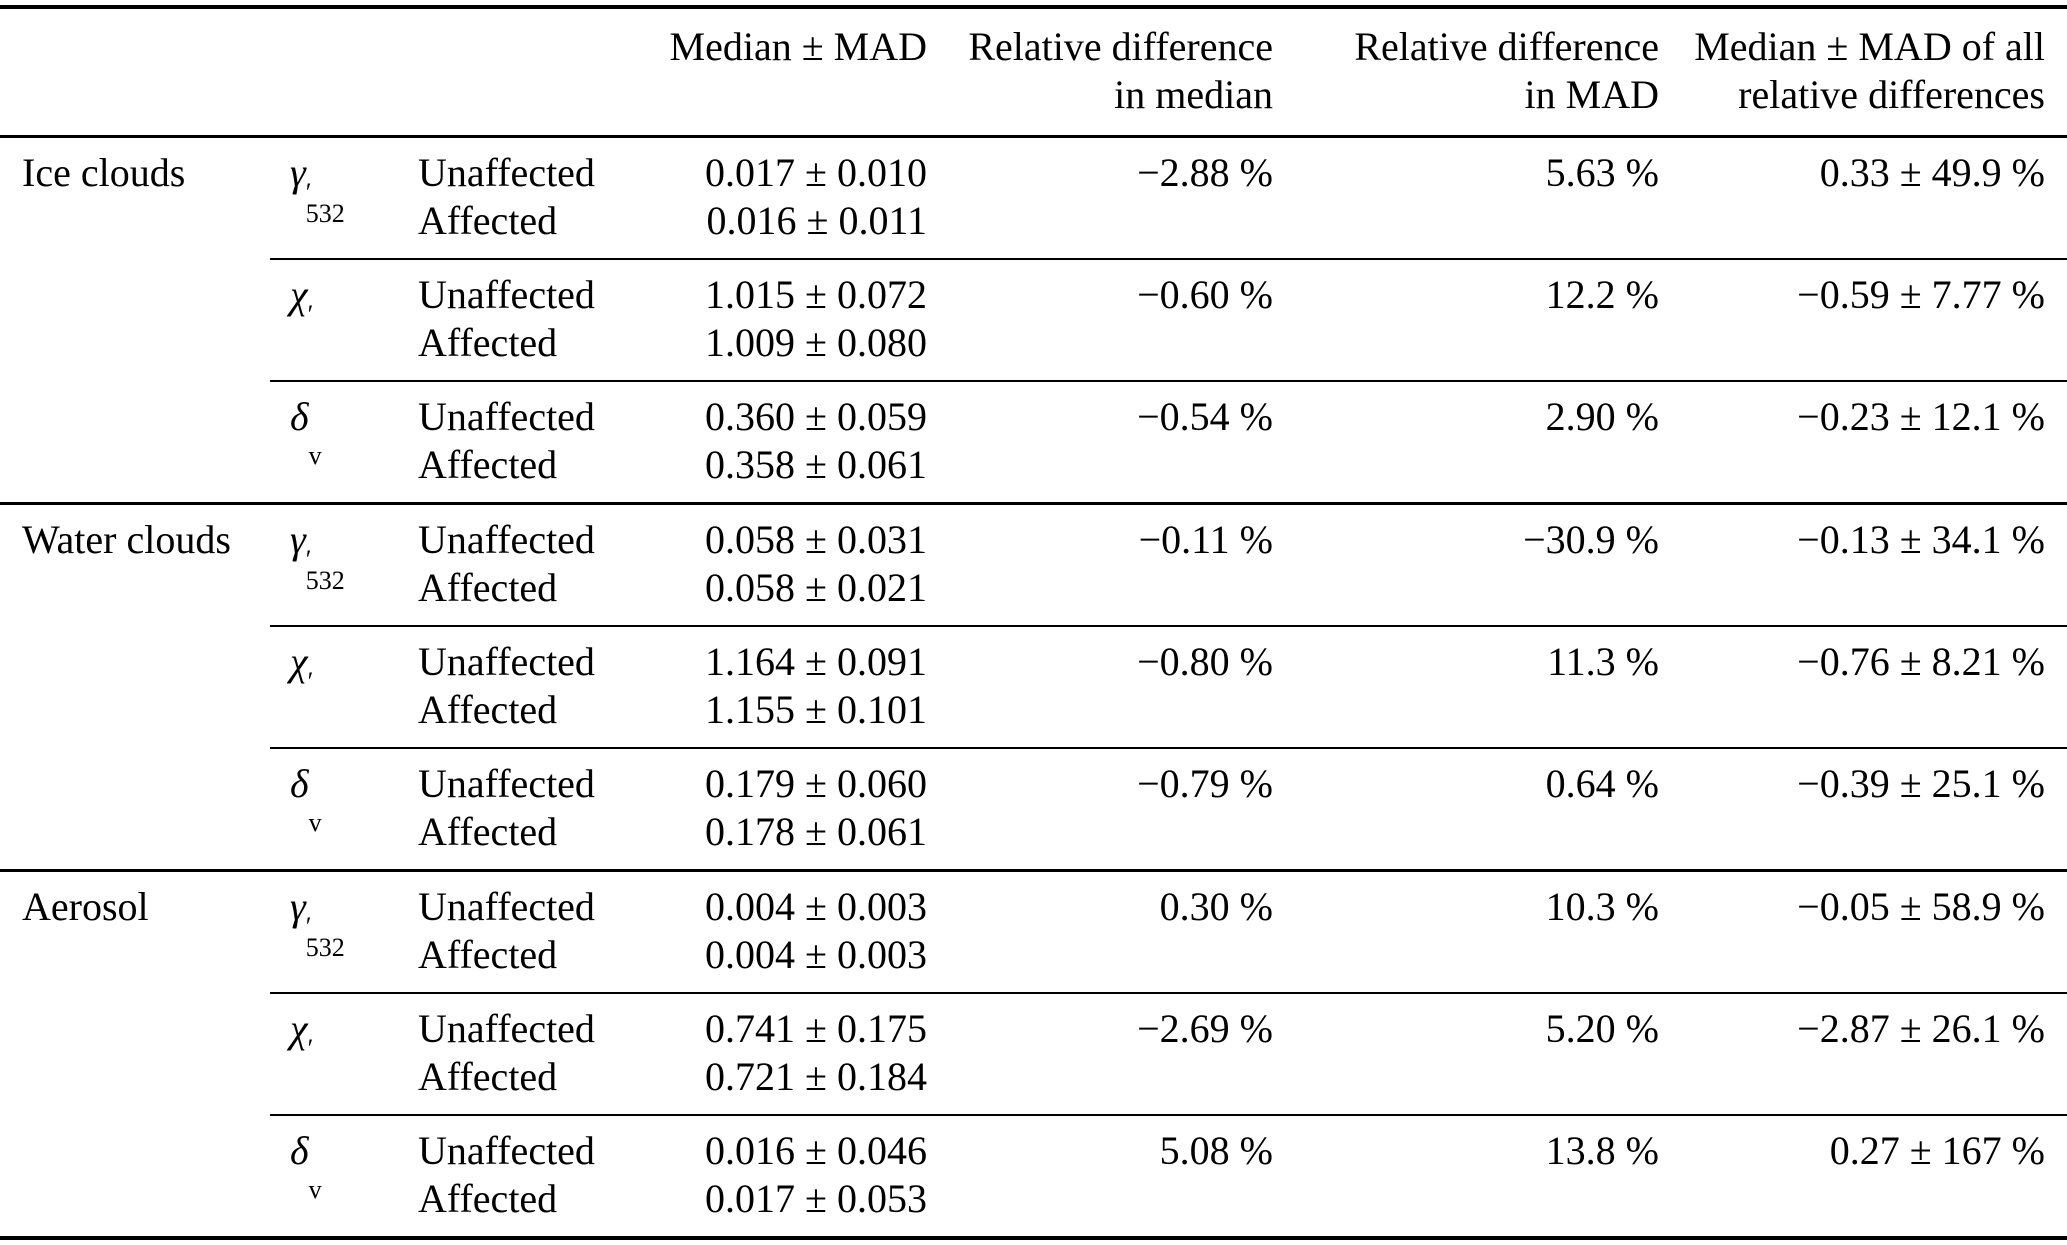 This screenshot has height=1245, width=2067. What do you see at coordinates (785, 655) in the screenshot?
I see `median-mad-unaffected-value: 1.164 ± 0.091` at bounding box center [785, 655].